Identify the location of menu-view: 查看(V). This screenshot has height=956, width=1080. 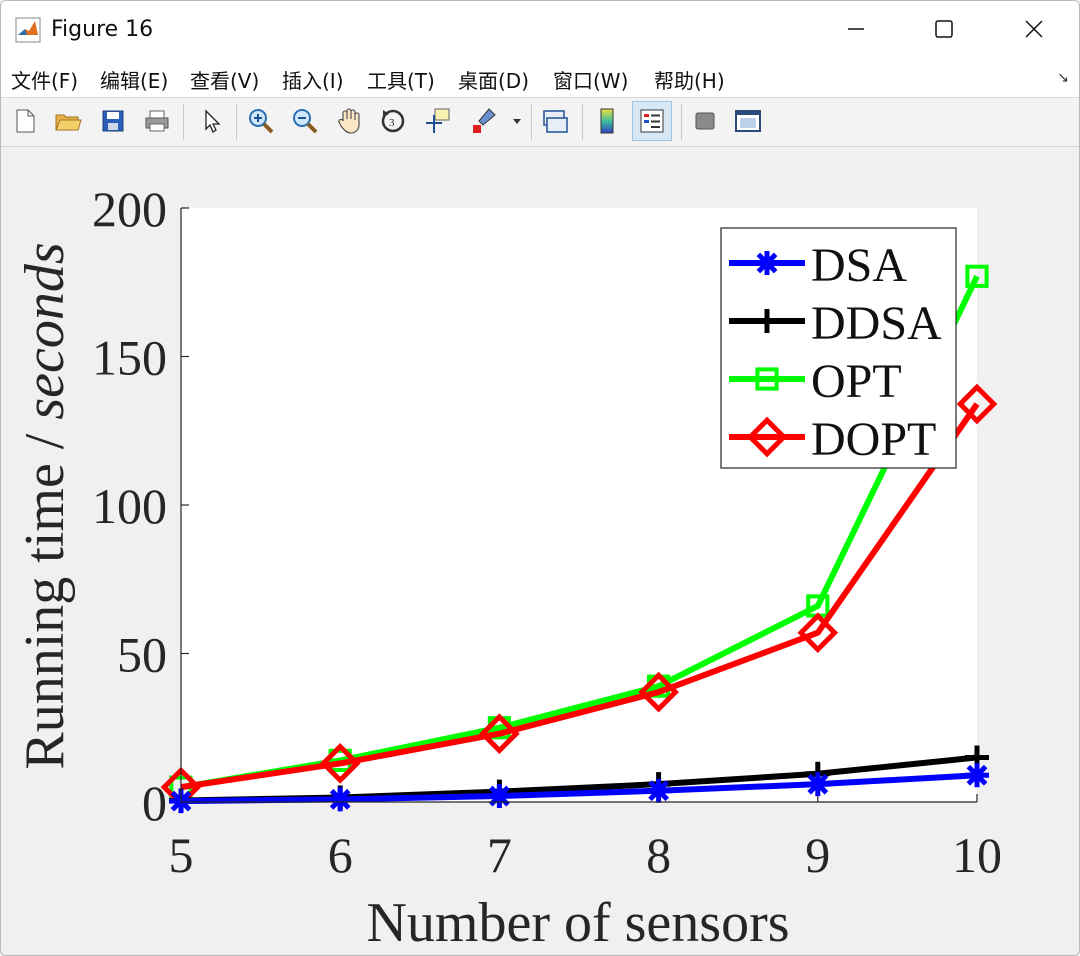
(225, 81).